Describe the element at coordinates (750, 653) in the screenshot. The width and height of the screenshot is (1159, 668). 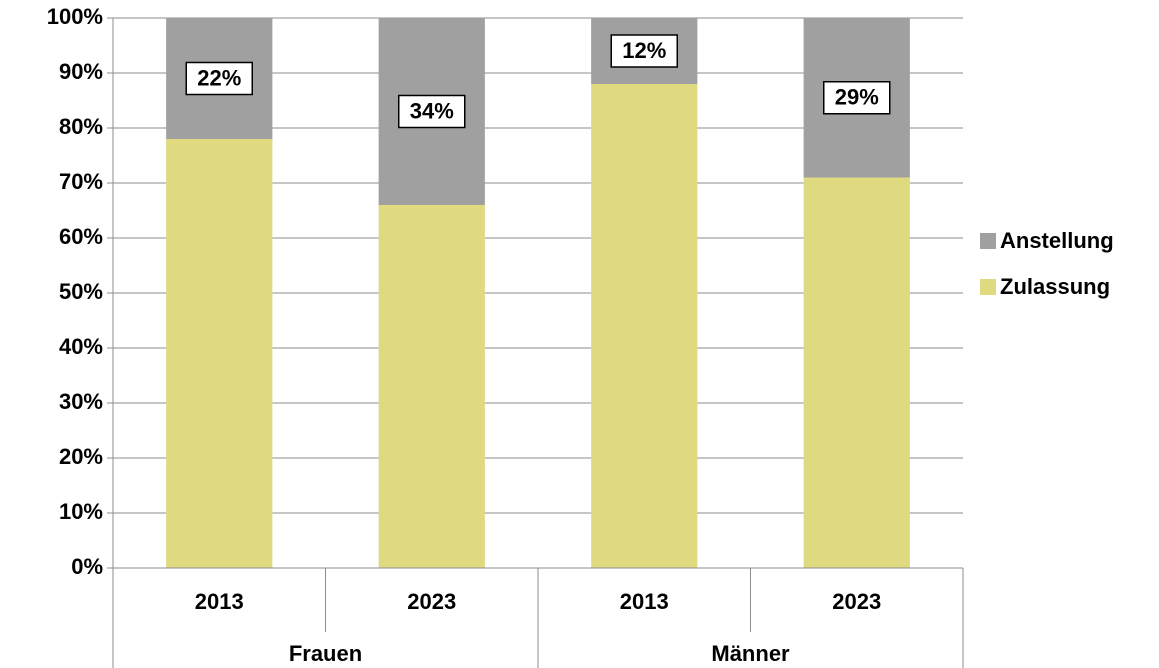
I see `group-label: Männer` at that location.